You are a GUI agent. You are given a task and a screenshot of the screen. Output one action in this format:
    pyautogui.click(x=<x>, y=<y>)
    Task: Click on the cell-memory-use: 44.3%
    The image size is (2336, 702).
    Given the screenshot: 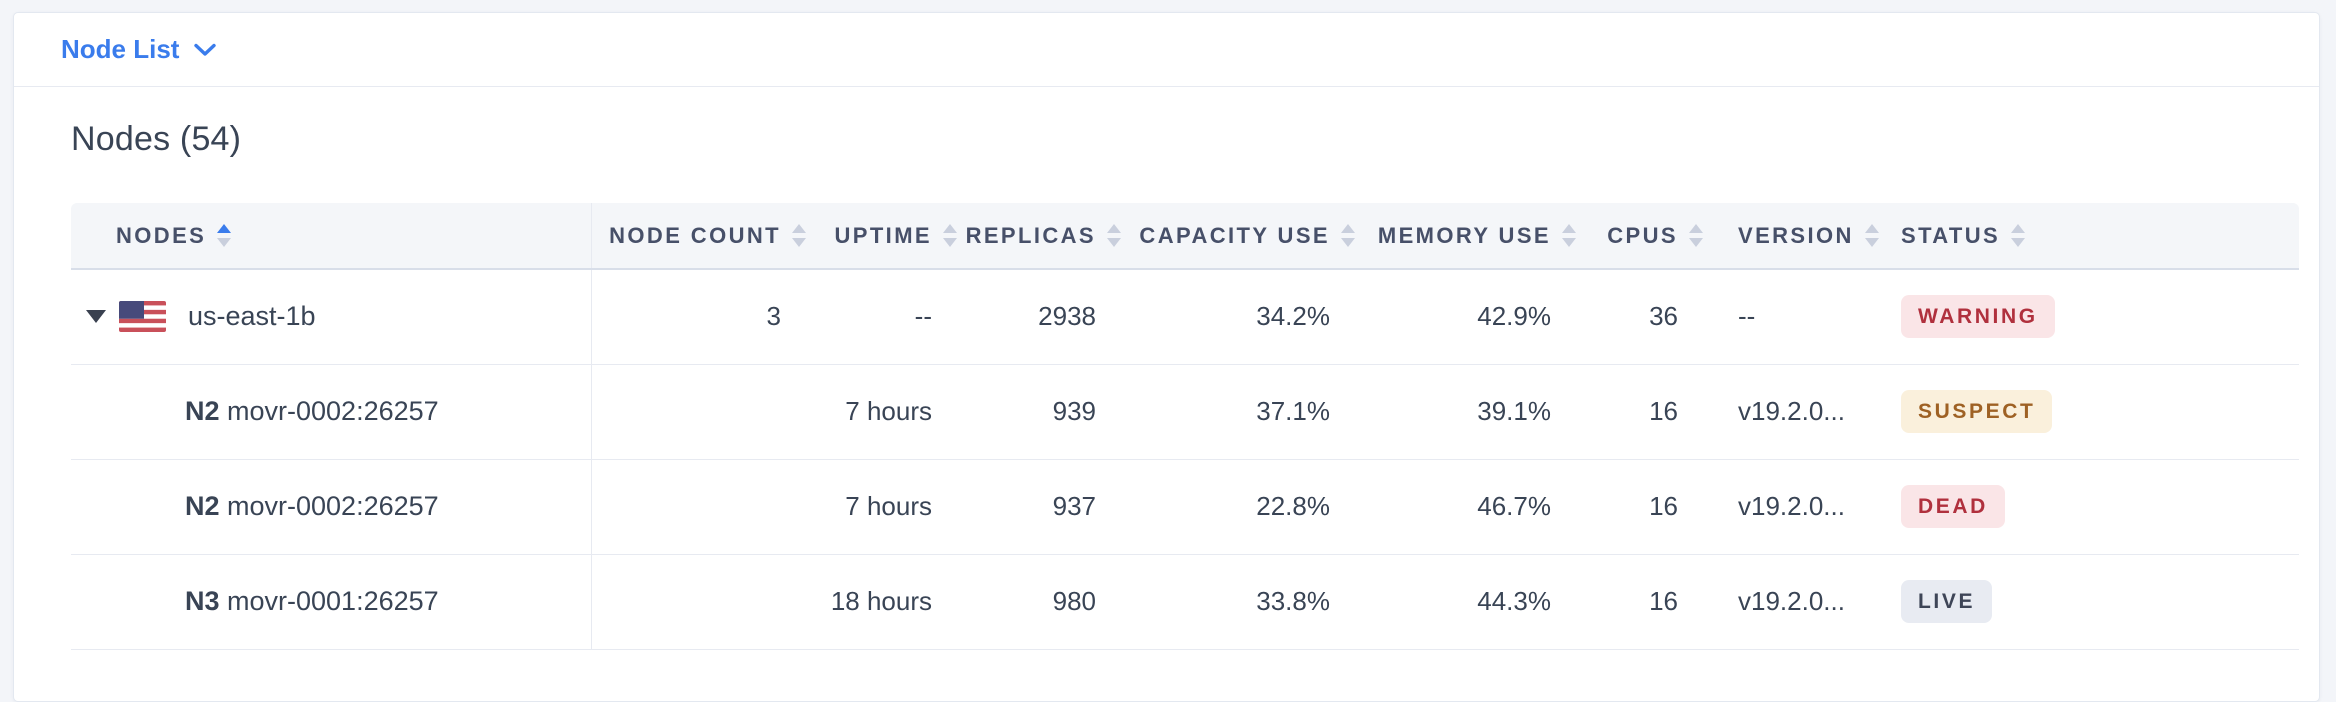 What is the action you would take?
    pyautogui.click(x=1466, y=602)
    